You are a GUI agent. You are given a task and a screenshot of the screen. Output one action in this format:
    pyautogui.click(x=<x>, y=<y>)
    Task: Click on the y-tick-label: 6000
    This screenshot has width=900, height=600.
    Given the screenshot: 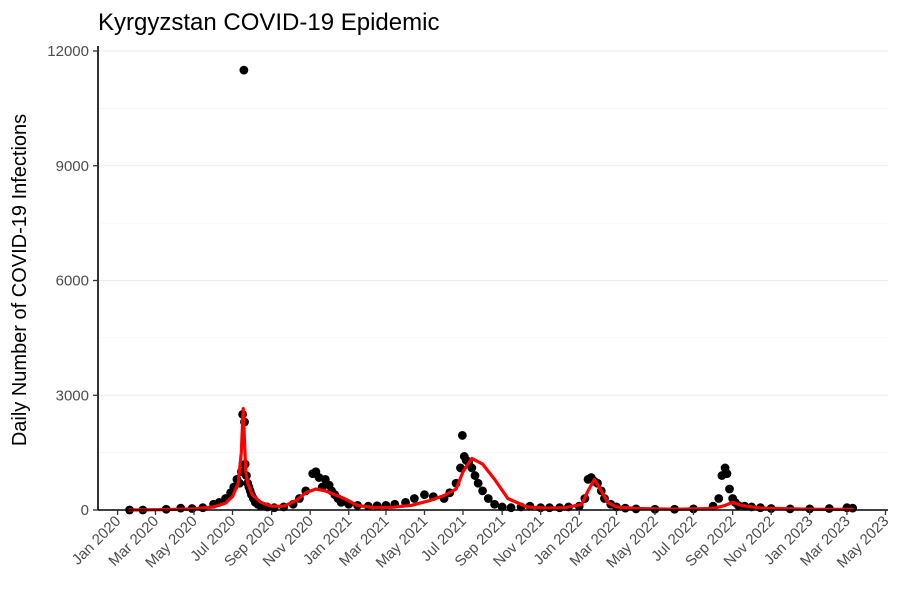 What is the action you would take?
    pyautogui.click(x=72, y=281)
    